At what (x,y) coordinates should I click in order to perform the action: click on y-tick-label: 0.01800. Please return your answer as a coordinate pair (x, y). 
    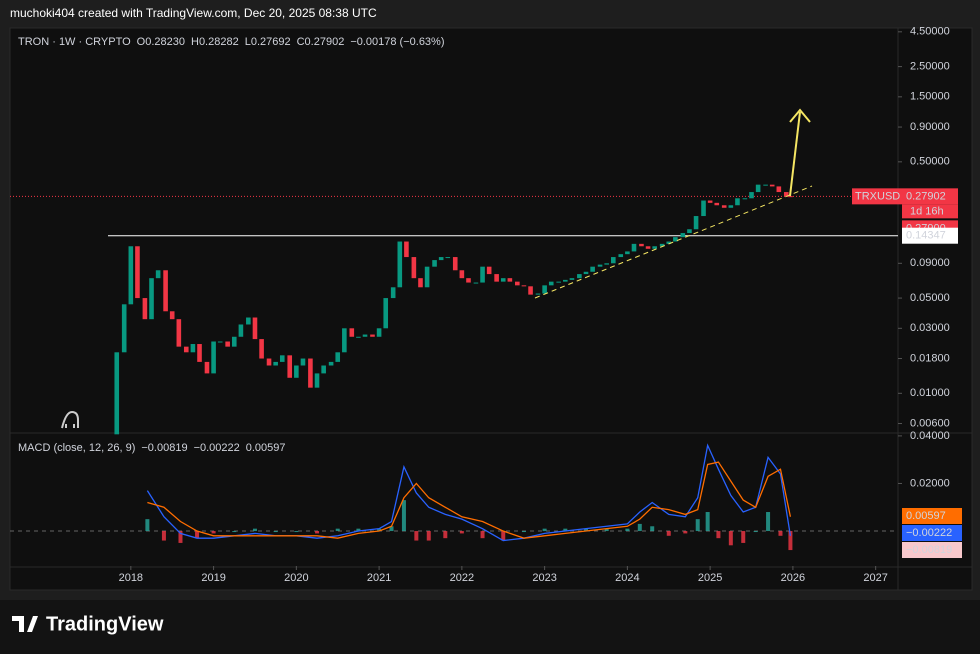
    Looking at the image, I should click on (930, 358).